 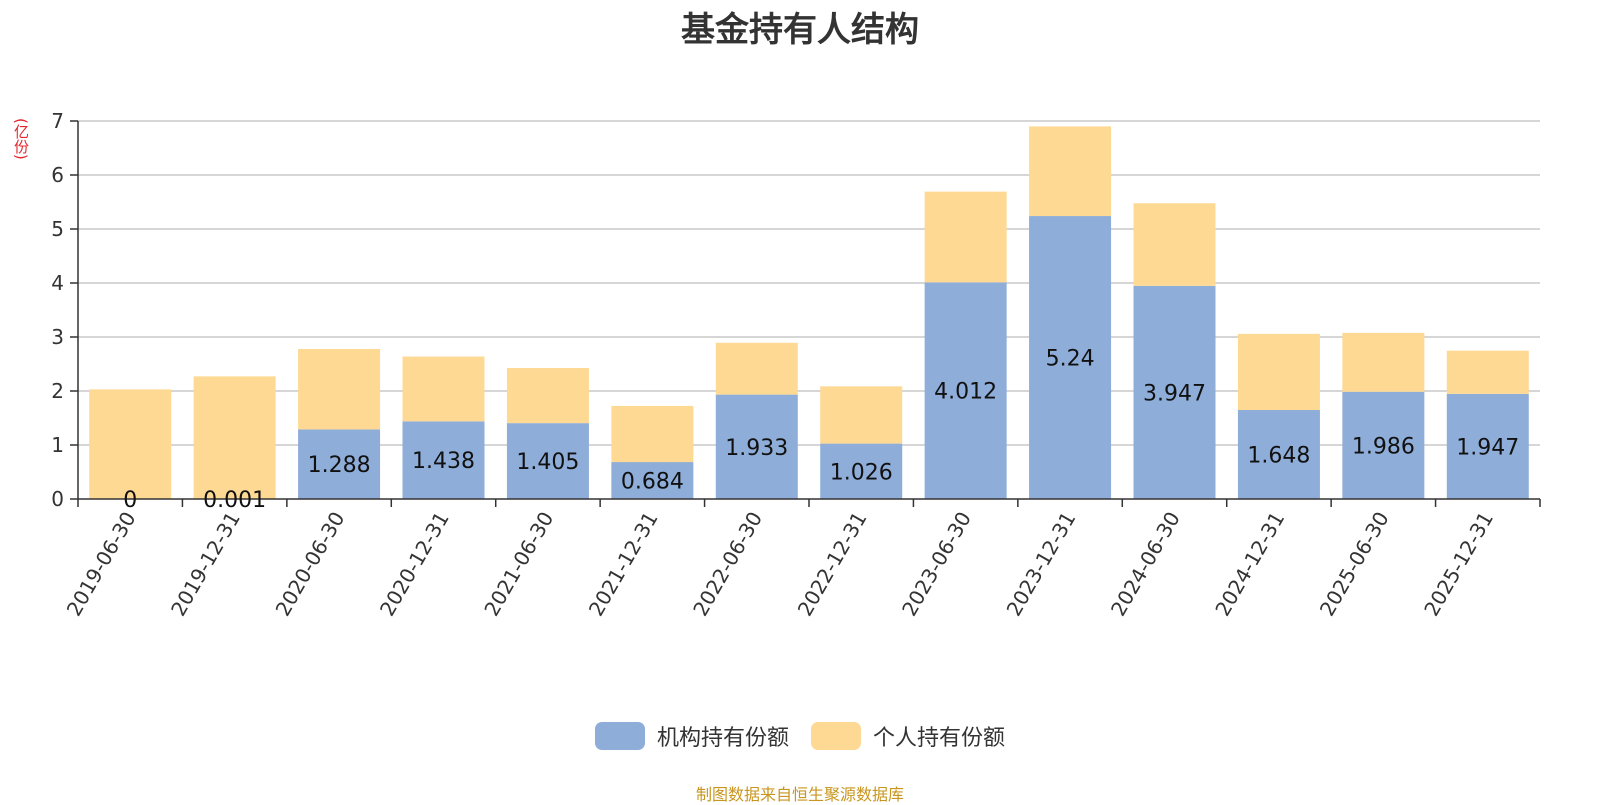 What do you see at coordinates (57, 283) in the screenshot?
I see `y-tick-label: 4` at bounding box center [57, 283].